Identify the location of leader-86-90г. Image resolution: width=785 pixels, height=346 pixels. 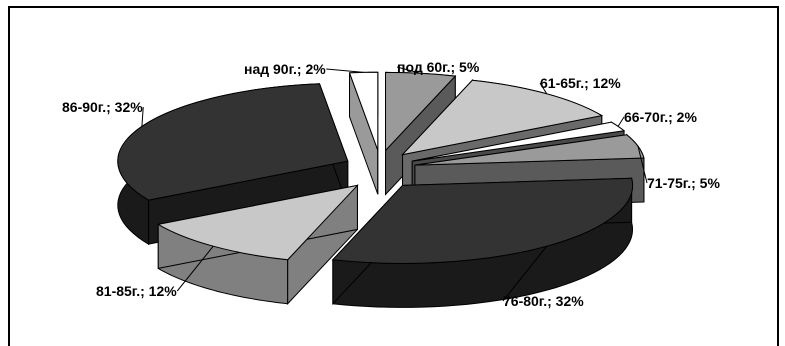
(142, 116).